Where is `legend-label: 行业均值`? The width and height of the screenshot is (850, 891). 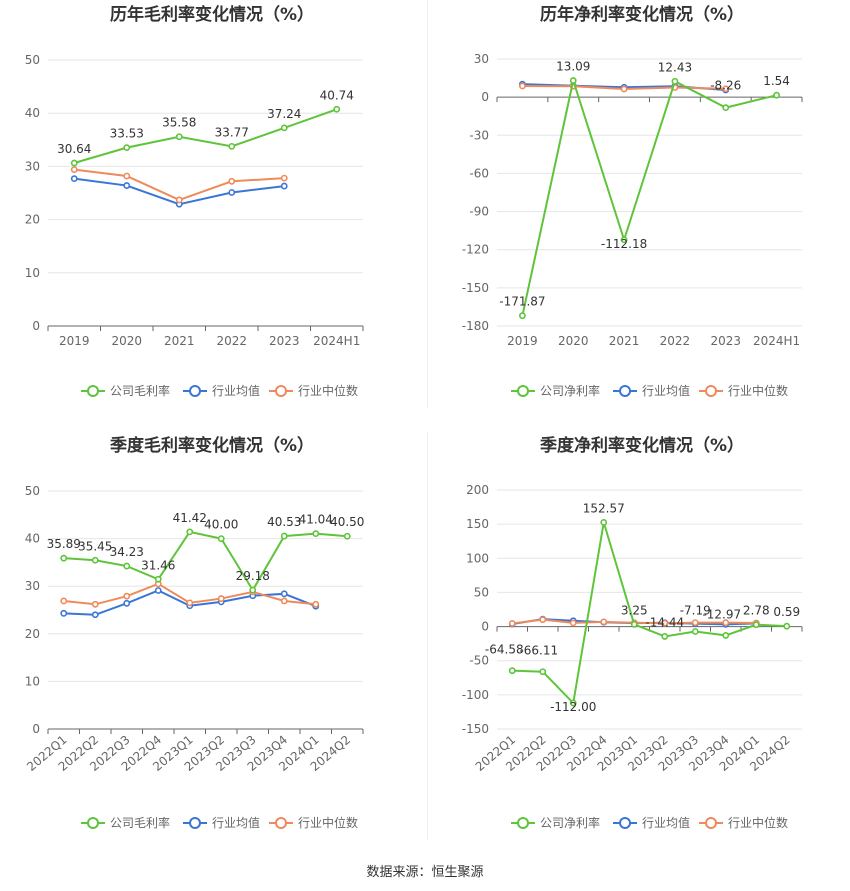 legend-label: 行业均值 is located at coordinates (666, 822).